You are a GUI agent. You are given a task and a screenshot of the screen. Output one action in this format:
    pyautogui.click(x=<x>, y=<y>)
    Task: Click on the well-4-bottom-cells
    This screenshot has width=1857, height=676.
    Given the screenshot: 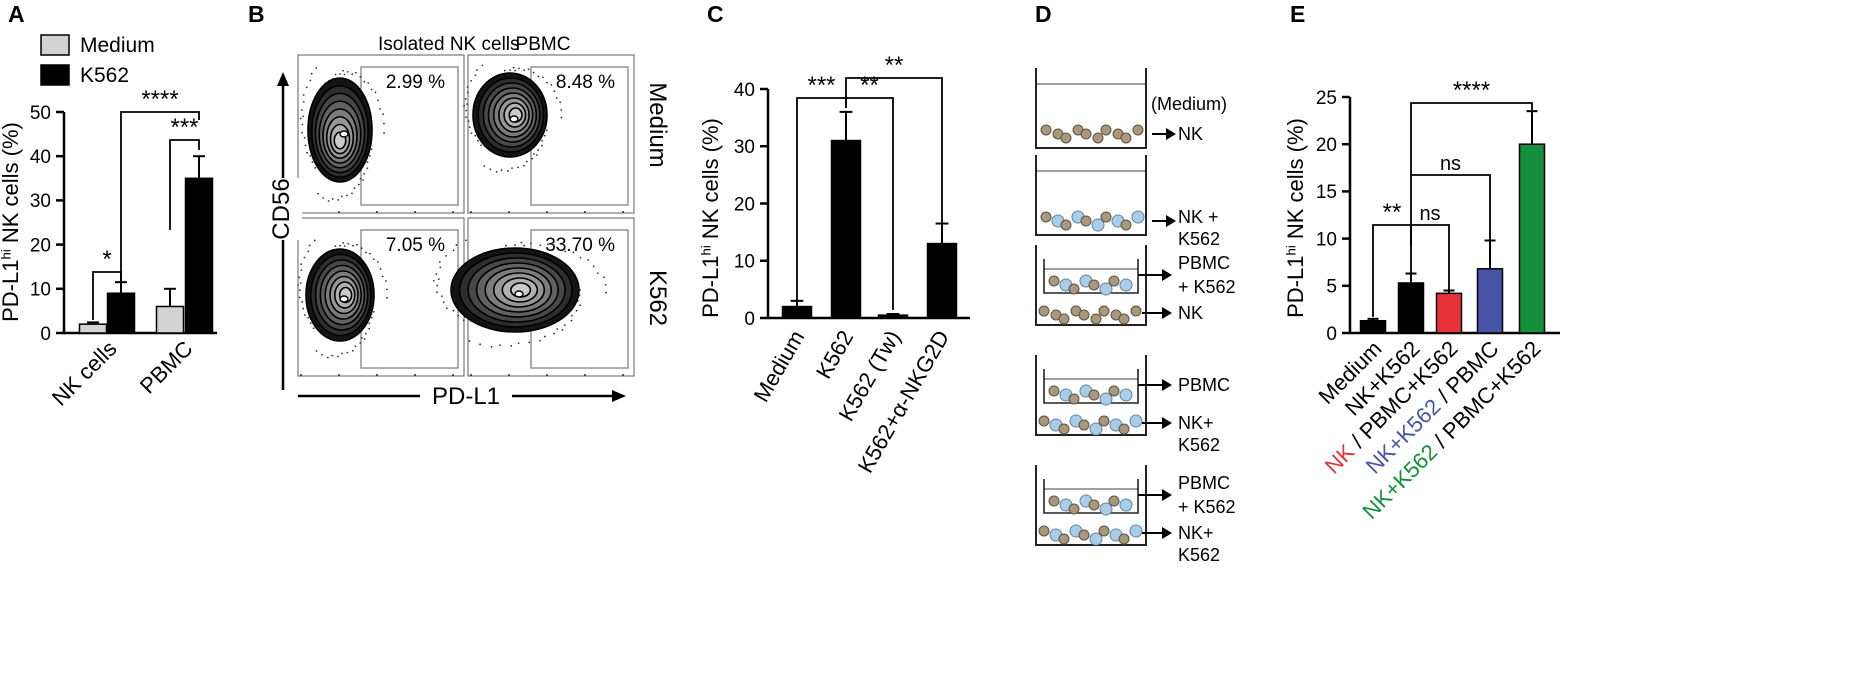 What is the action you would take?
    pyautogui.click(x=1084, y=535)
    